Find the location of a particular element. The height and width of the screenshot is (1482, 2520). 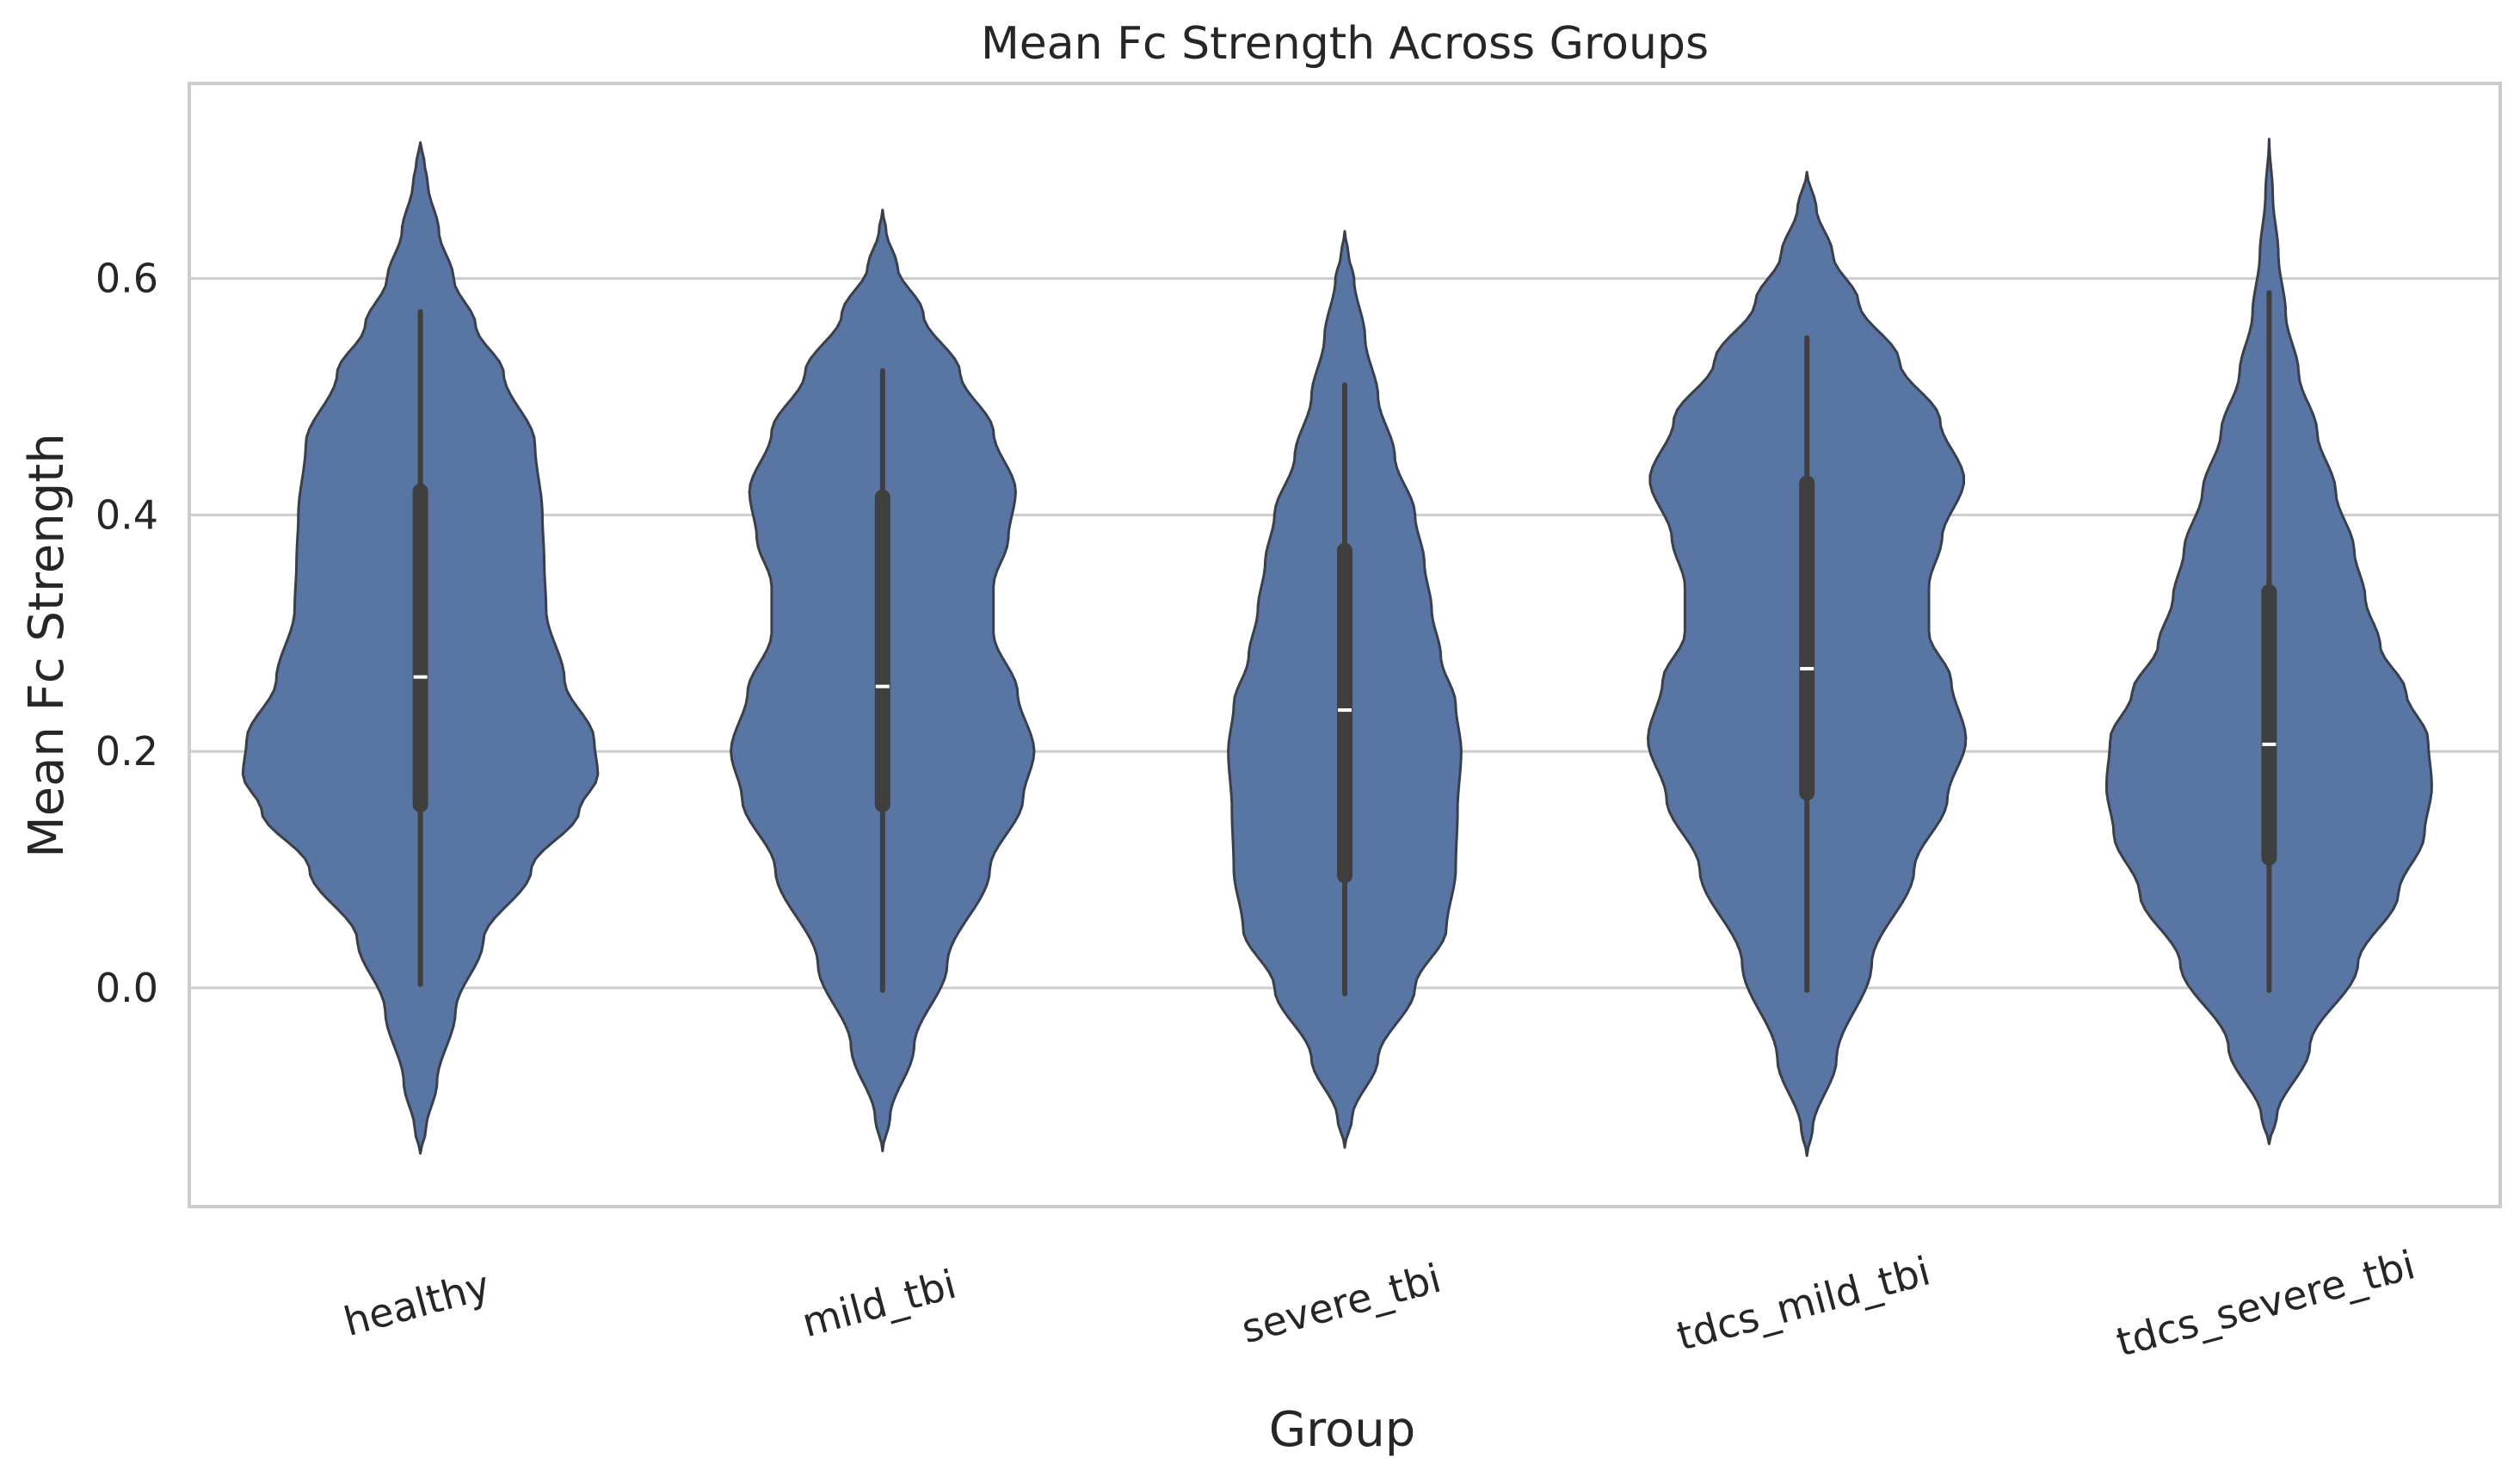

y-tick-label: 0.0 is located at coordinates (127, 988).